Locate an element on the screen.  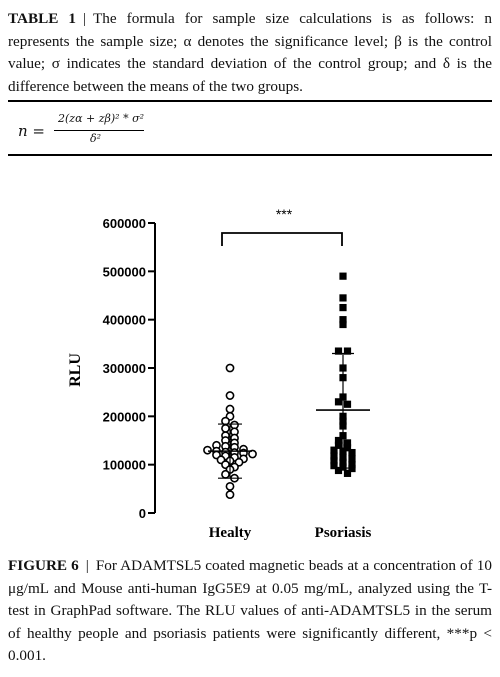
sample-size-formula: n = 2(zα + zβ)² * σ² δ² is located at coordinates (168, 131).